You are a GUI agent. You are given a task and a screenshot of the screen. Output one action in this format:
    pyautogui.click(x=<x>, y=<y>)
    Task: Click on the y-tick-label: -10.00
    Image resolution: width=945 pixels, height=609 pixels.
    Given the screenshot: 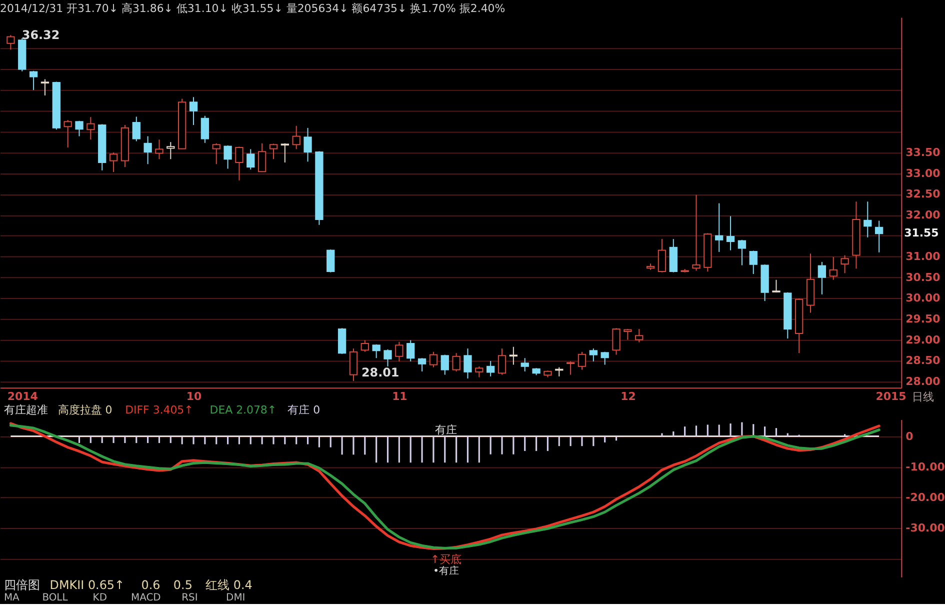 What is the action you would take?
    pyautogui.click(x=925, y=467)
    